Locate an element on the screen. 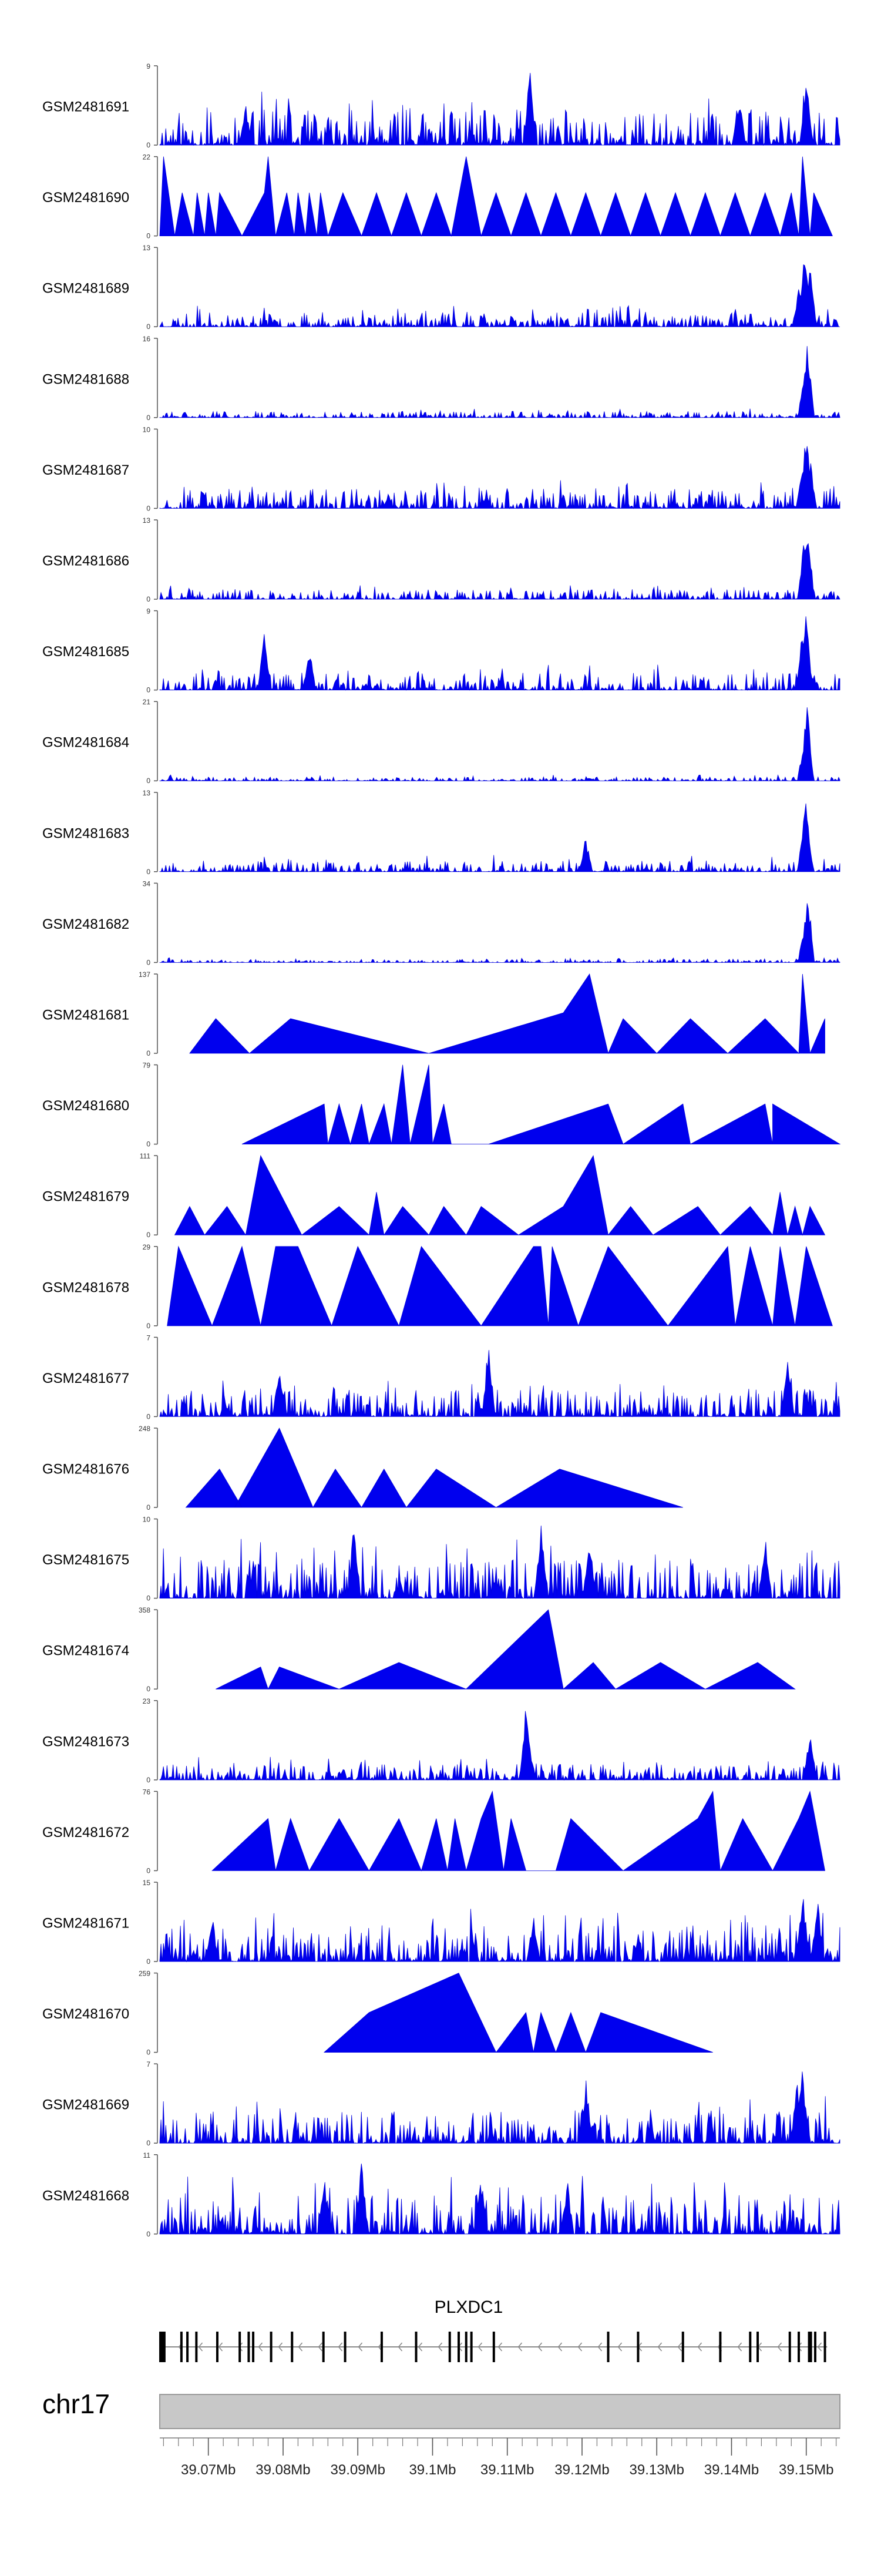  axis-tick-label: 39.11Mb is located at coordinates (507, 2470).